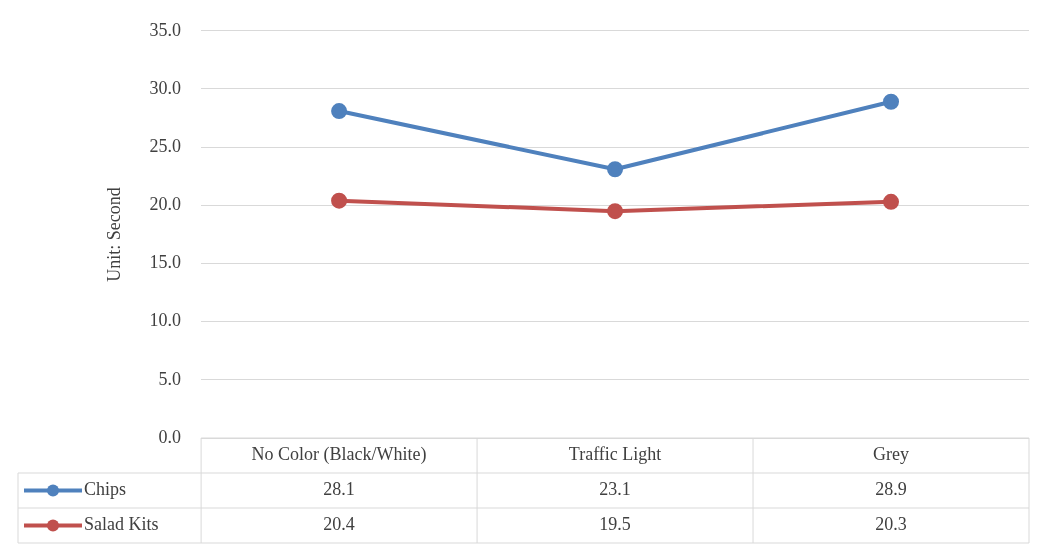 Image resolution: width=1039 pixels, height=544 pixels. I want to click on y-axis-title: Unit: Second, so click(113, 234).